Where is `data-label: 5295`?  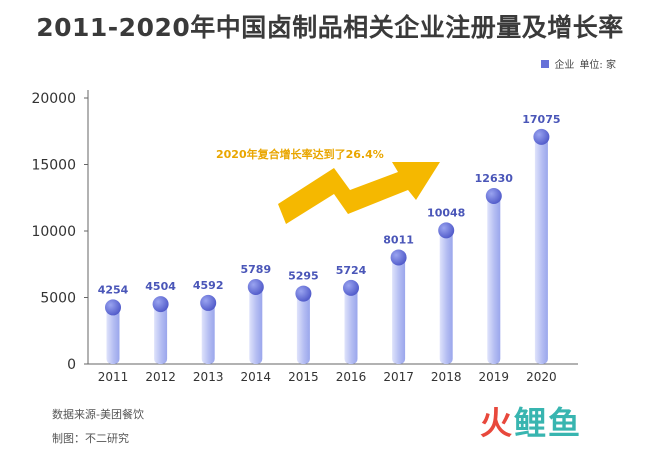 data-label: 5295 is located at coordinates (303, 276).